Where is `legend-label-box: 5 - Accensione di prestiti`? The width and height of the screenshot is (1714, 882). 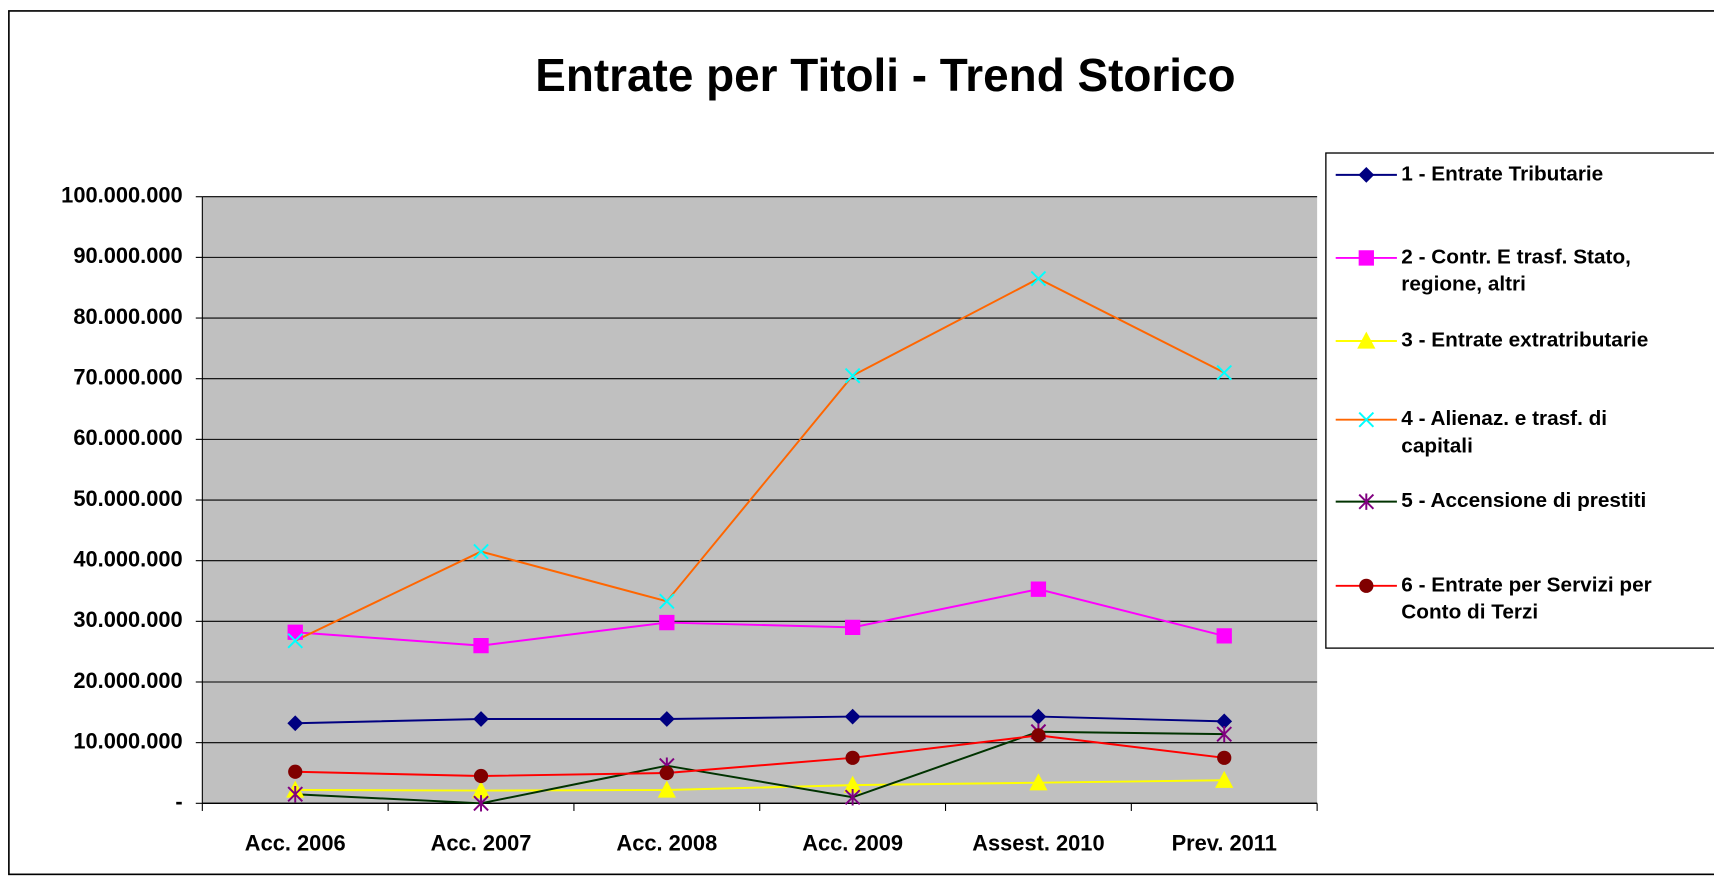
legend-label-box: 5 - Accensione di prestiti is located at coordinates (1524, 501).